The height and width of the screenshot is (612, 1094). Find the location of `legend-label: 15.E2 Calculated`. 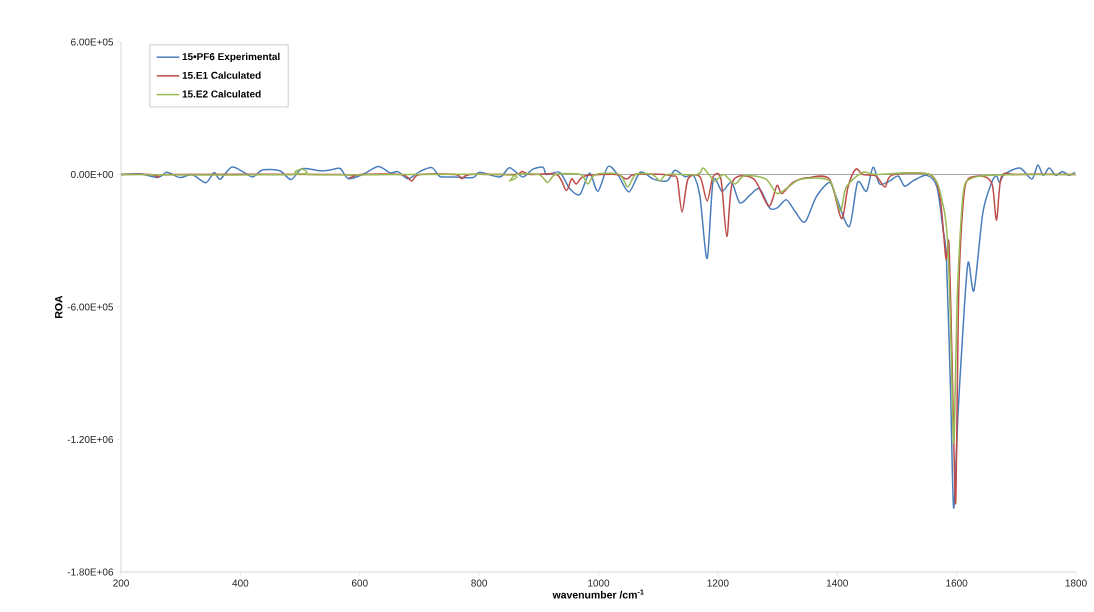

legend-label: 15.E2 Calculated is located at coordinates (221, 94).